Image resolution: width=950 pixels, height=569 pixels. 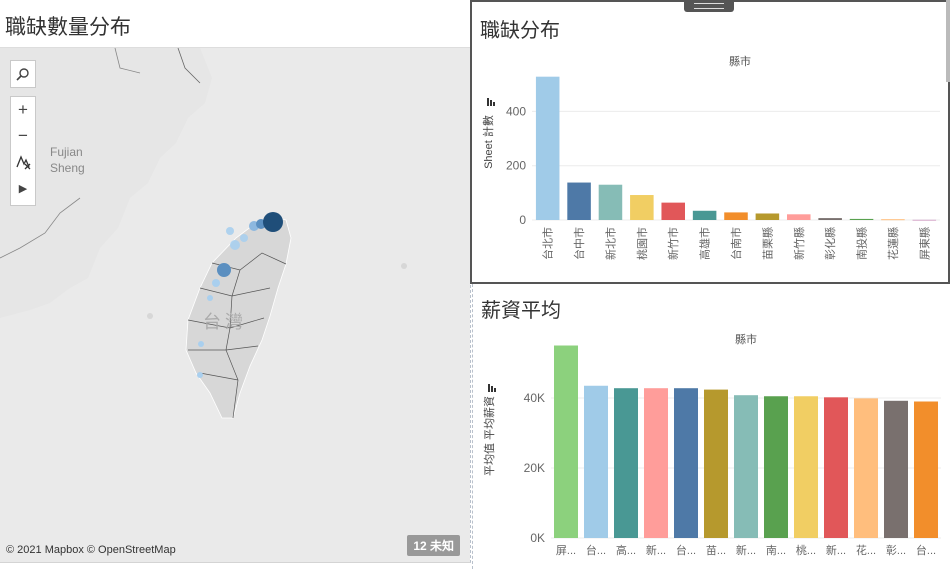 What do you see at coordinates (709, 6) in the screenshot?
I see `drag-handle` at bounding box center [709, 6].